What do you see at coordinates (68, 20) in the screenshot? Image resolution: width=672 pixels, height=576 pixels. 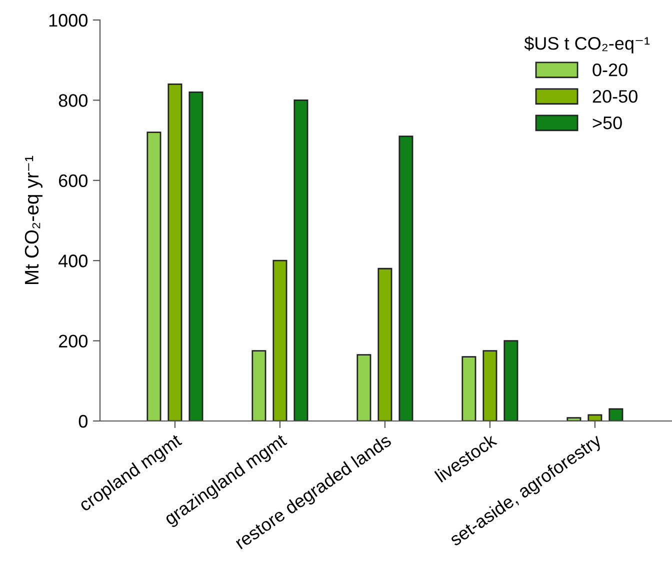 I see `y-tick-label: 1000` at bounding box center [68, 20].